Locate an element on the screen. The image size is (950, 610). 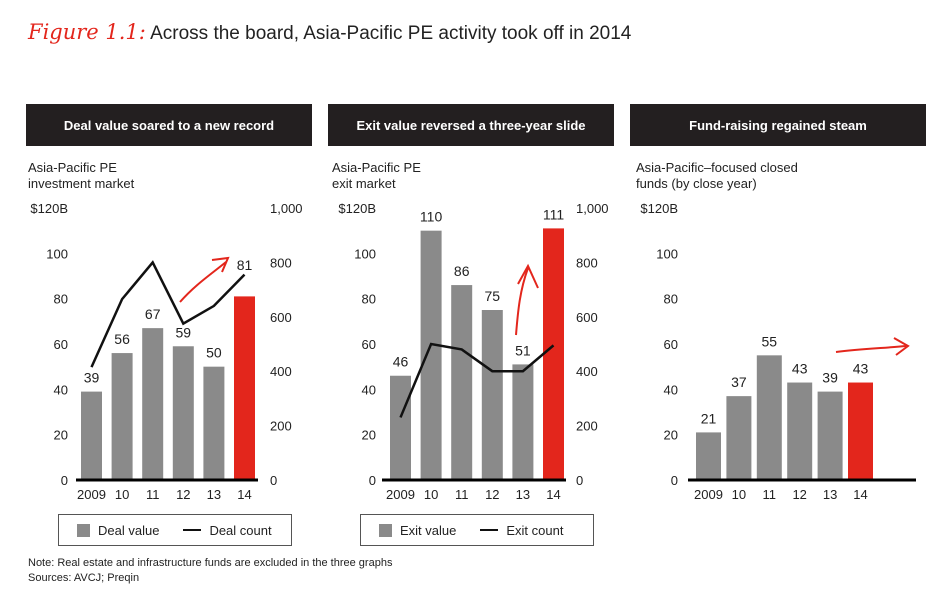
legend-bar-label: Deal value is located at coordinates (129, 530).